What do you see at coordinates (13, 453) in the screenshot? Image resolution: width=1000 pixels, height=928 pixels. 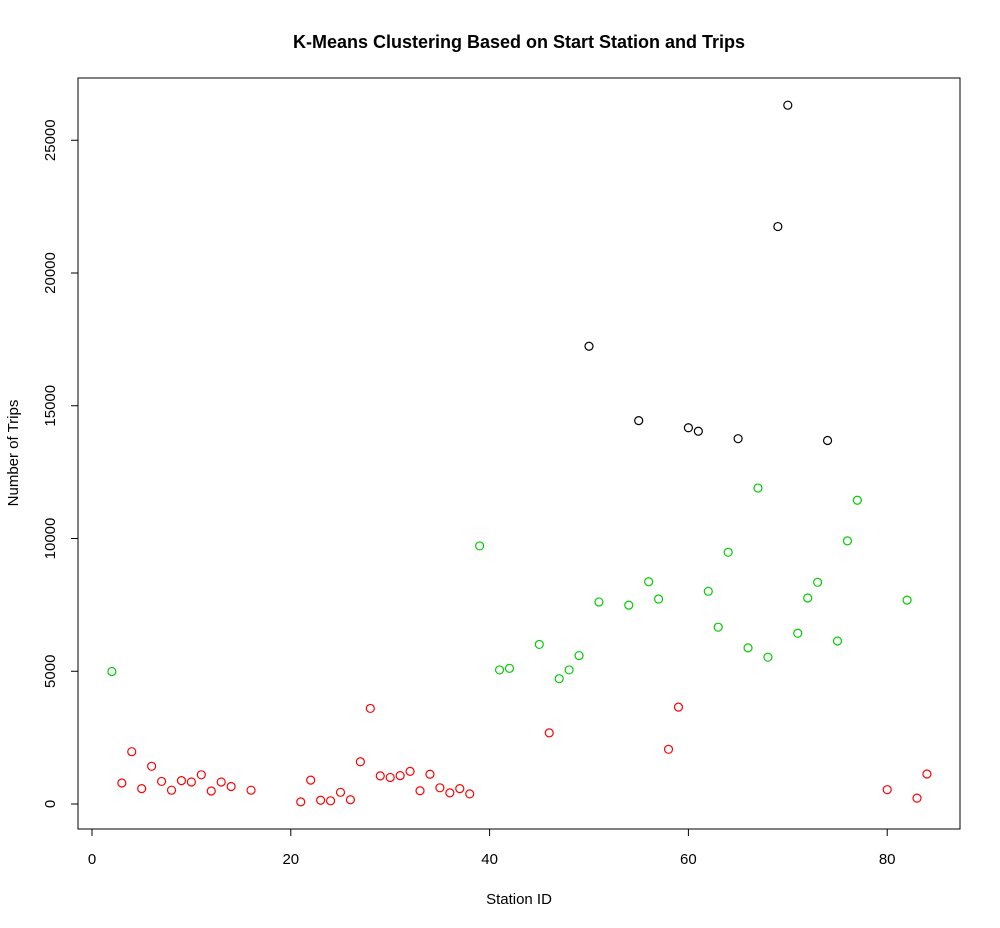 I see `y-axis-label: Number of Trips` at bounding box center [13, 453].